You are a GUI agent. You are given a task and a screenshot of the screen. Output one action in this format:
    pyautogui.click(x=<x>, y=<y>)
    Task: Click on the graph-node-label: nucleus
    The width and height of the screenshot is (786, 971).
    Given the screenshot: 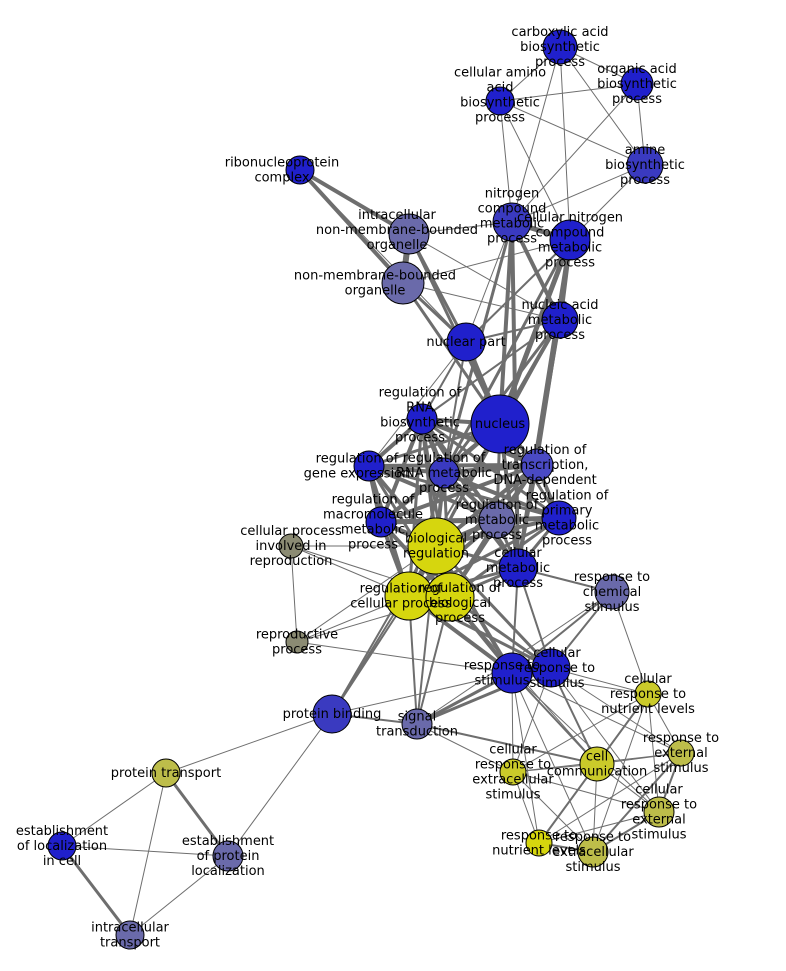 What is the action you would take?
    pyautogui.click(x=500, y=424)
    